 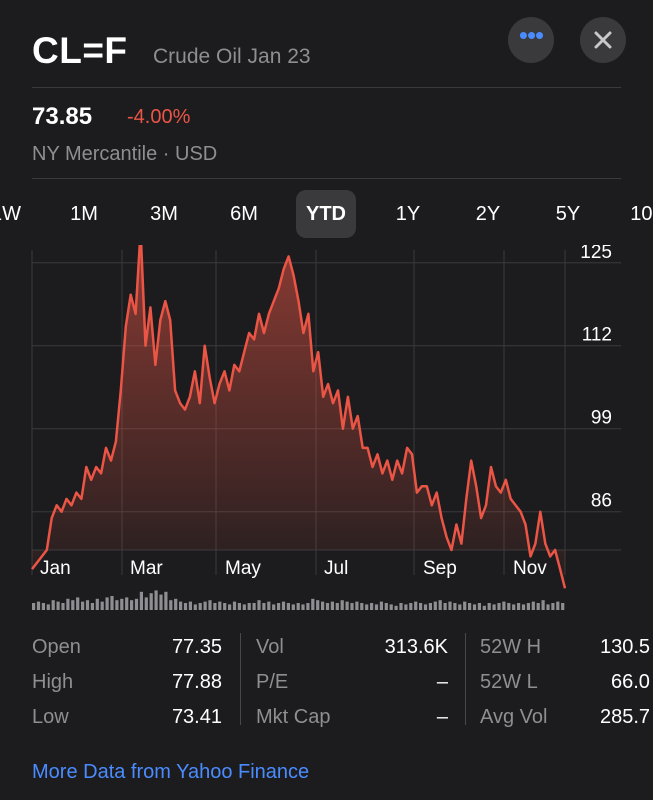 What do you see at coordinates (270, 647) in the screenshot?
I see `stat-vol-label: Vol` at bounding box center [270, 647].